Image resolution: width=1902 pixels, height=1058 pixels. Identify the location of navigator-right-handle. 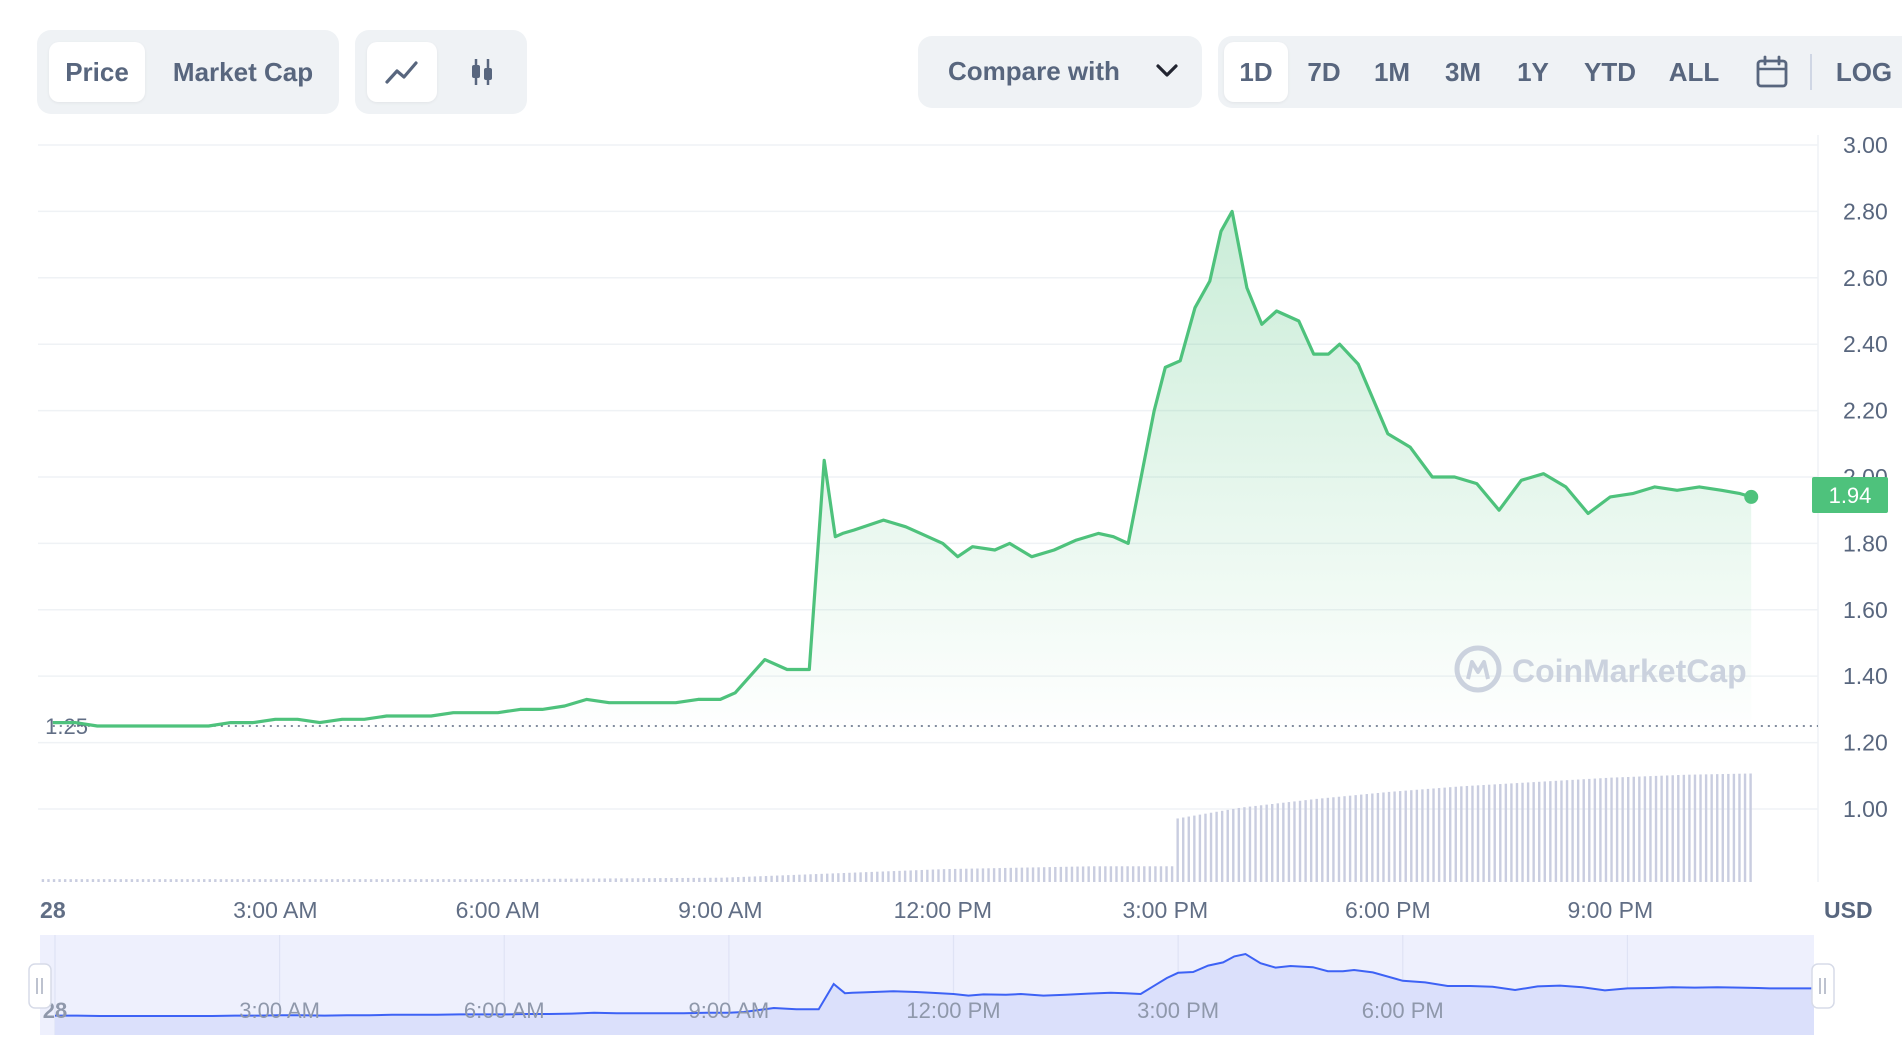
(1823, 986).